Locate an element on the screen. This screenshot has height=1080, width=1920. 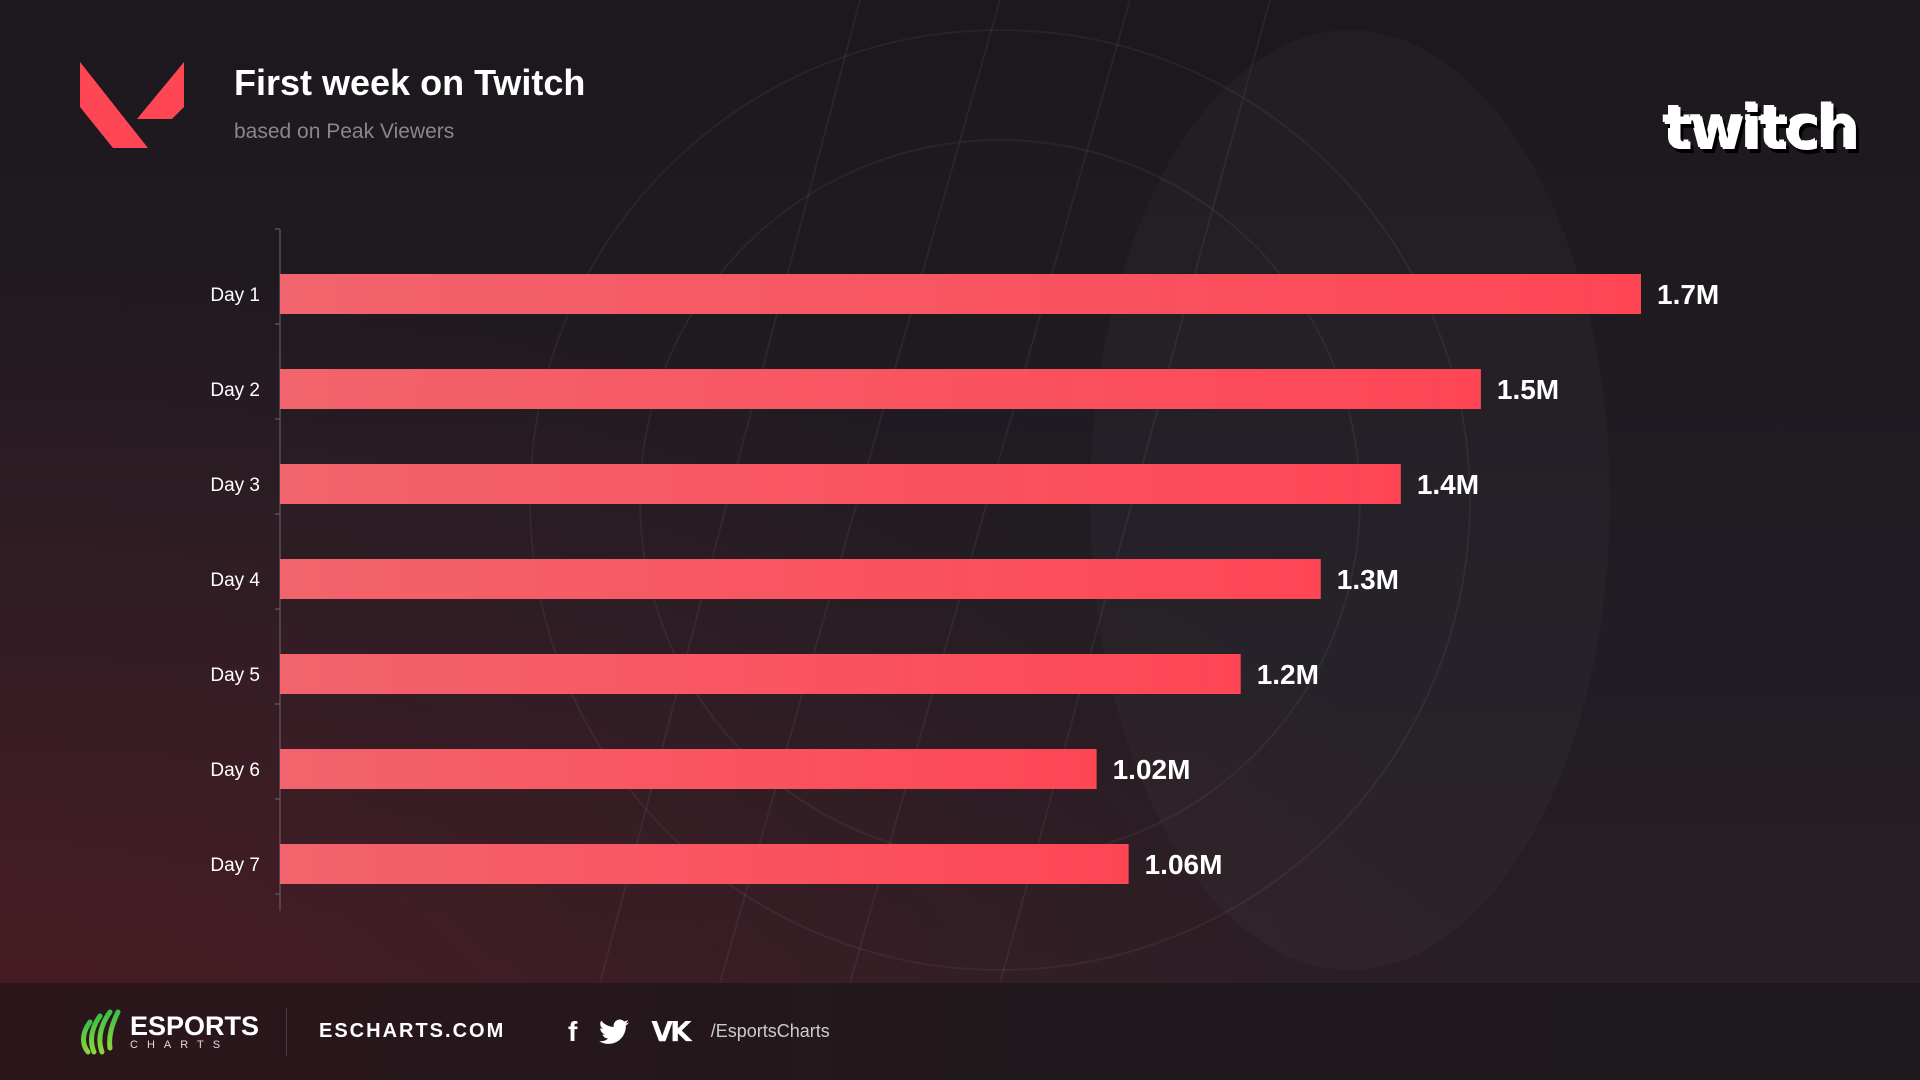
brand-bottom: CHARTS is located at coordinates (180, 1044).